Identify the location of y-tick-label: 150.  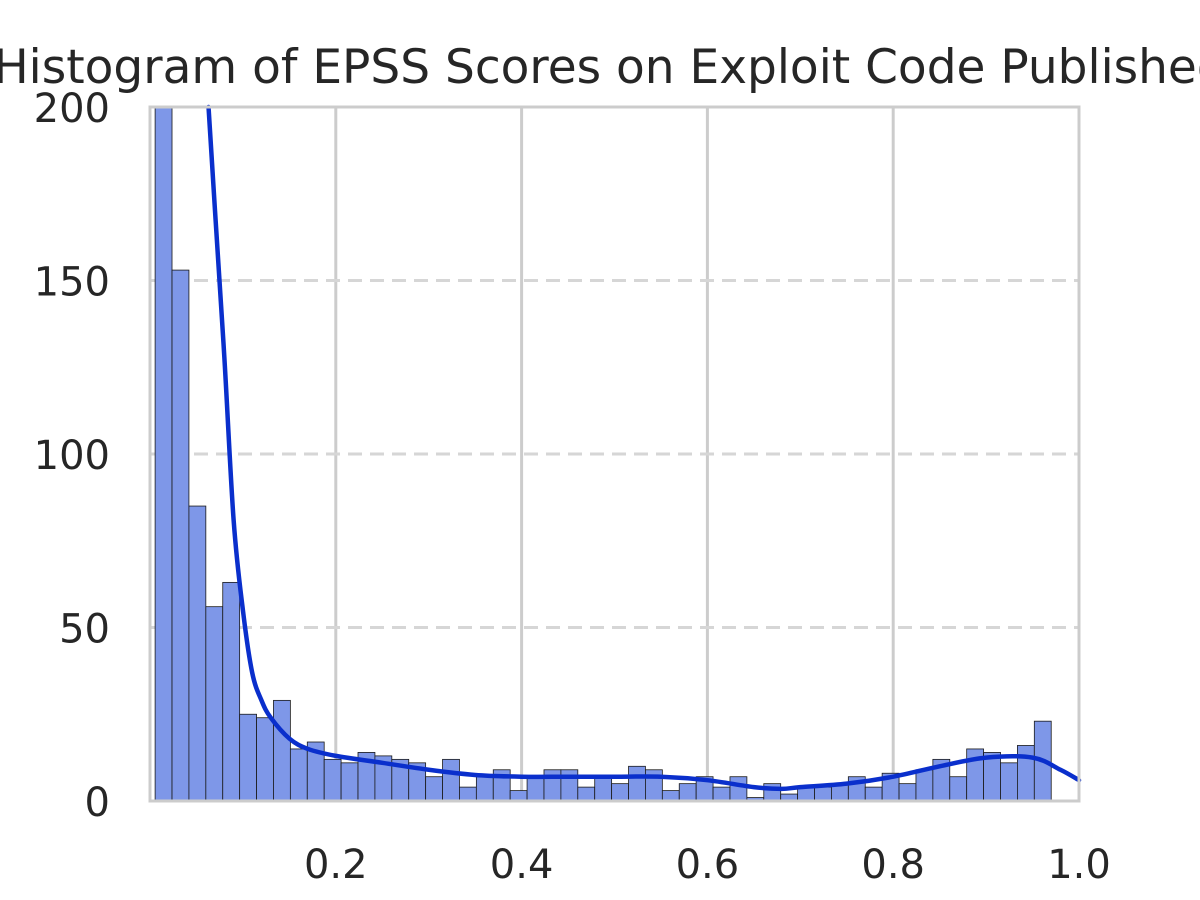
(72, 283).